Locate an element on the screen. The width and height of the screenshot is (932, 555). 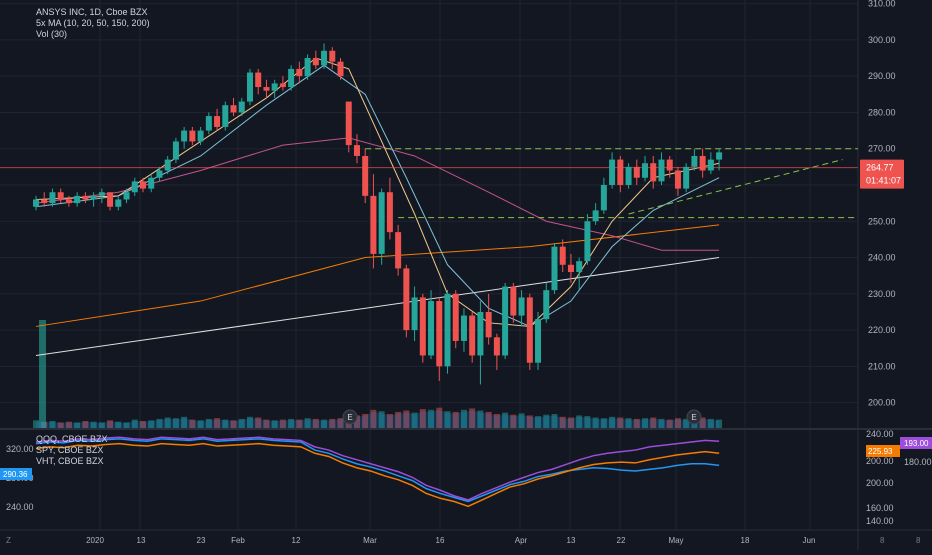
volume-bar is located at coordinates (249, 422).